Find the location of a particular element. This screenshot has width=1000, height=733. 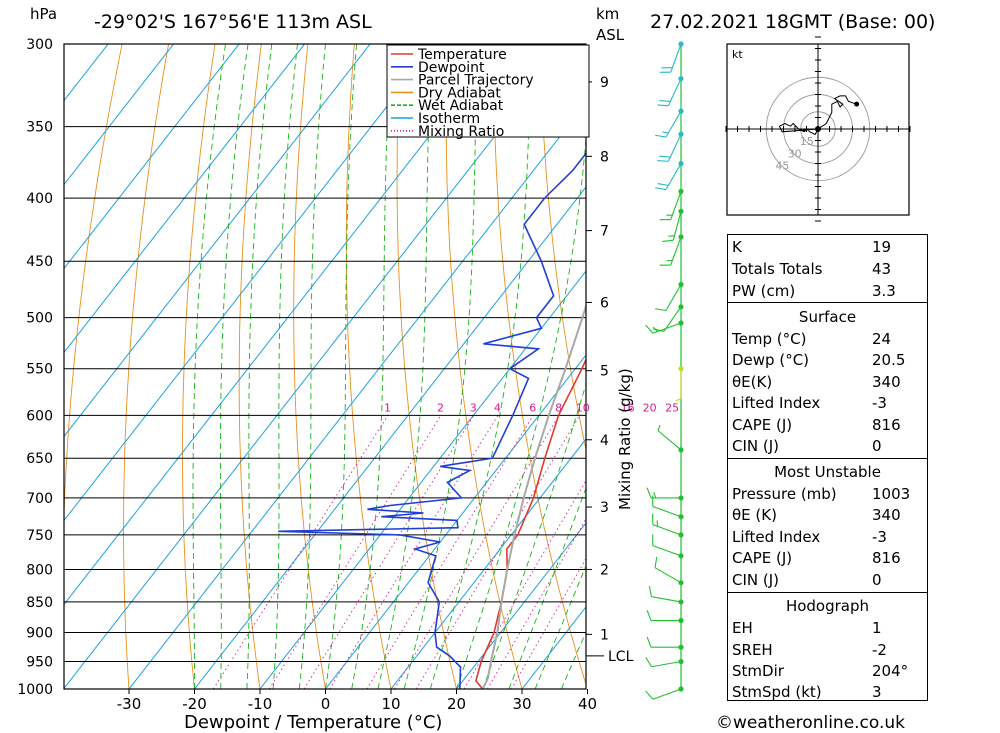

eh-value: 1 is located at coordinates (877, 628).